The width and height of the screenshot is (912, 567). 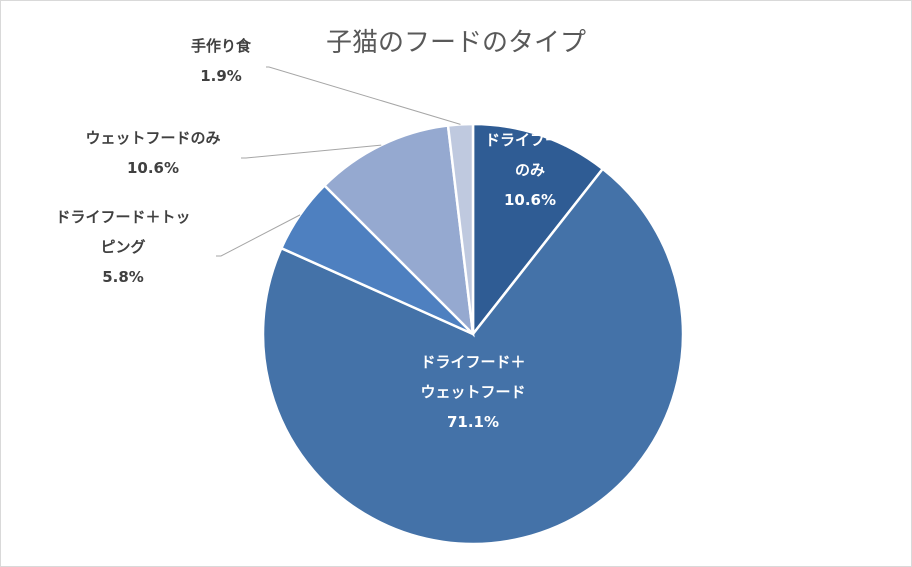 I want to click on data-label-category: 手作り食, so click(x=221, y=46).